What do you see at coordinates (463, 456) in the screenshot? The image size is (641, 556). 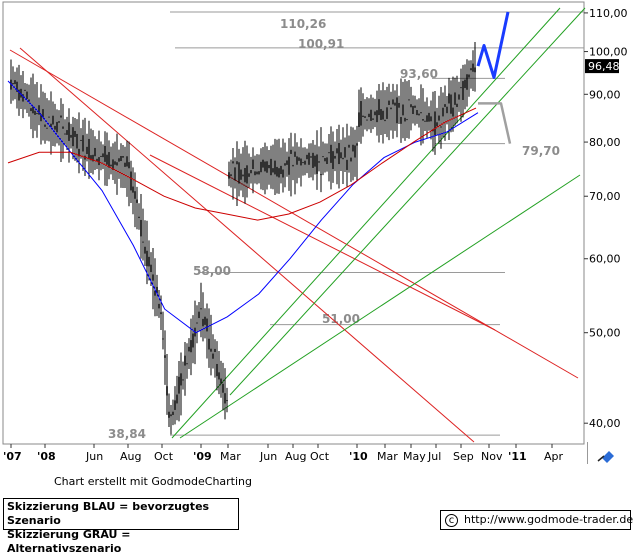 I see `x-tick-label: Sep` at bounding box center [463, 456].